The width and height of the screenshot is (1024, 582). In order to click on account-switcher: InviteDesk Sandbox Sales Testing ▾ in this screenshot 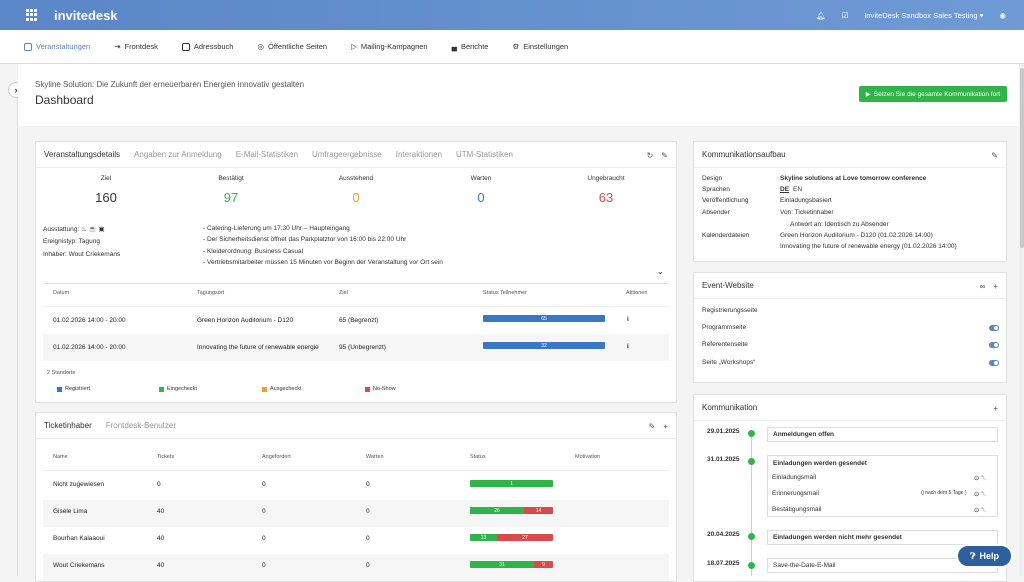, I will do `click(924, 15)`.